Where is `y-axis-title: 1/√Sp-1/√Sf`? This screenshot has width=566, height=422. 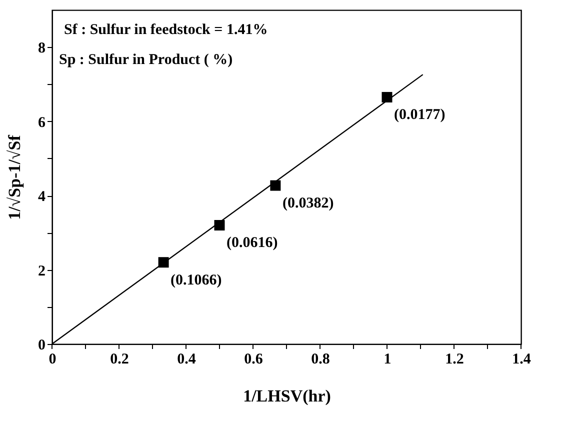 y-axis-title: 1/√Sp-1/√Sf is located at coordinates (14, 177).